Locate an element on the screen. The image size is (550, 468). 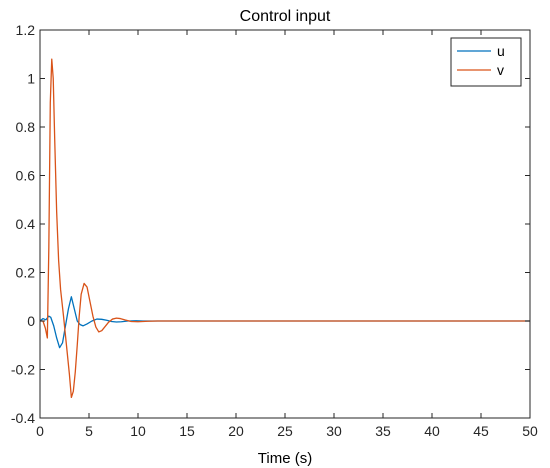
x-tick-label: 30 is located at coordinates (334, 431).